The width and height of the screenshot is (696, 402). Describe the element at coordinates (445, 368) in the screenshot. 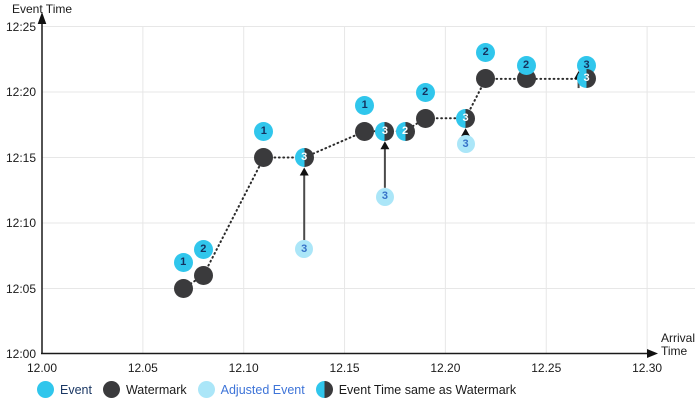

I see `x-tick-label: 12.20` at that location.